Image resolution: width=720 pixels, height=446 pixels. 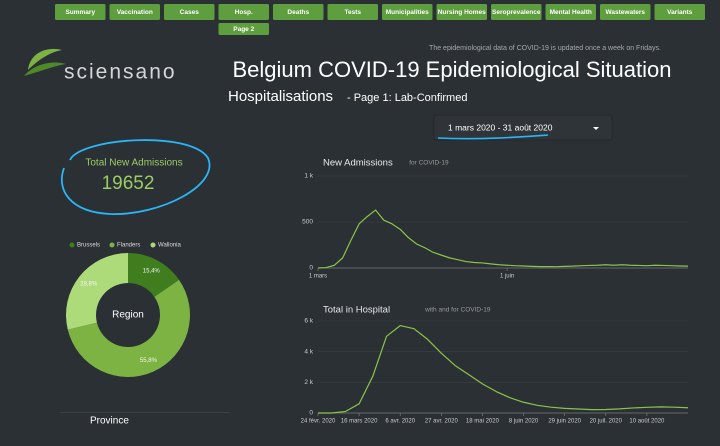 What do you see at coordinates (120, 72) in the screenshot?
I see `logo-text: sciensano` at bounding box center [120, 72].